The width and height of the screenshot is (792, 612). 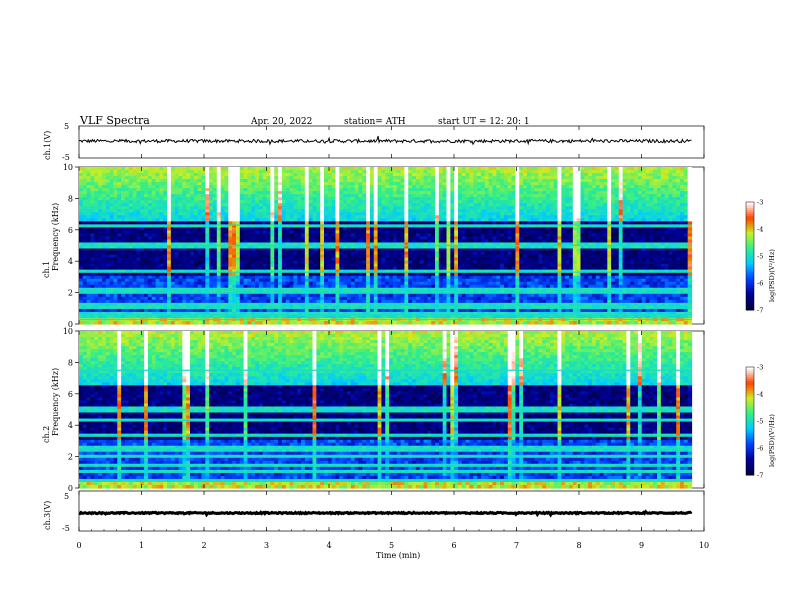 What do you see at coordinates (47, 145) in the screenshot?
I see `ch1-ylabel: ch.1(V)` at bounding box center [47, 145].